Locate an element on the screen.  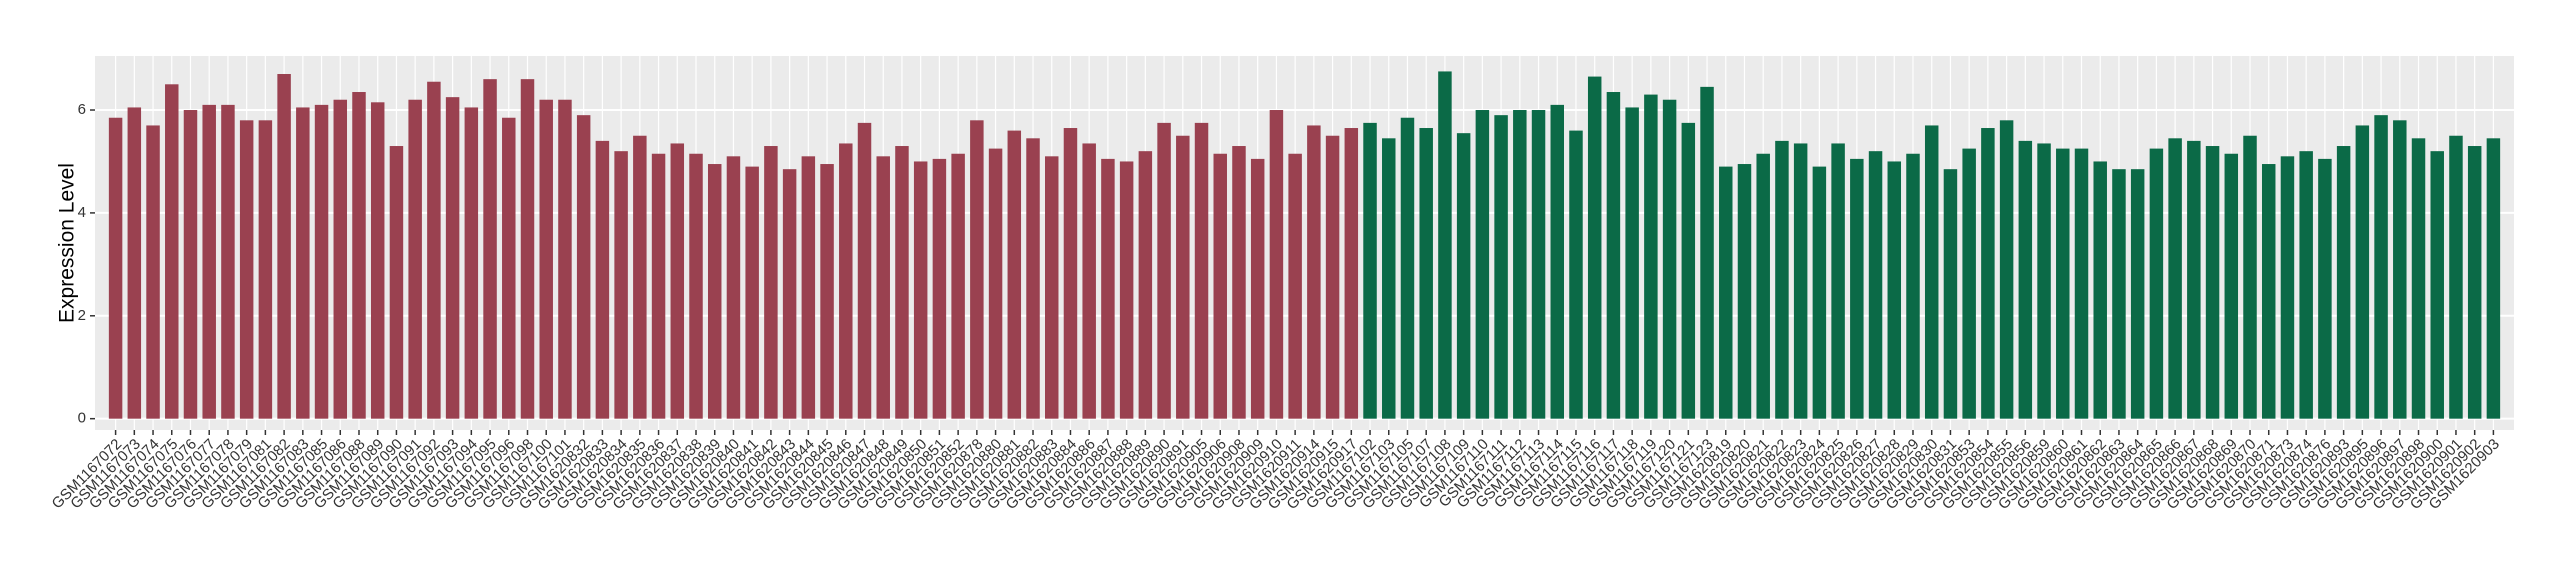
y-axis-title: Expression Level is located at coordinates (67, 243).